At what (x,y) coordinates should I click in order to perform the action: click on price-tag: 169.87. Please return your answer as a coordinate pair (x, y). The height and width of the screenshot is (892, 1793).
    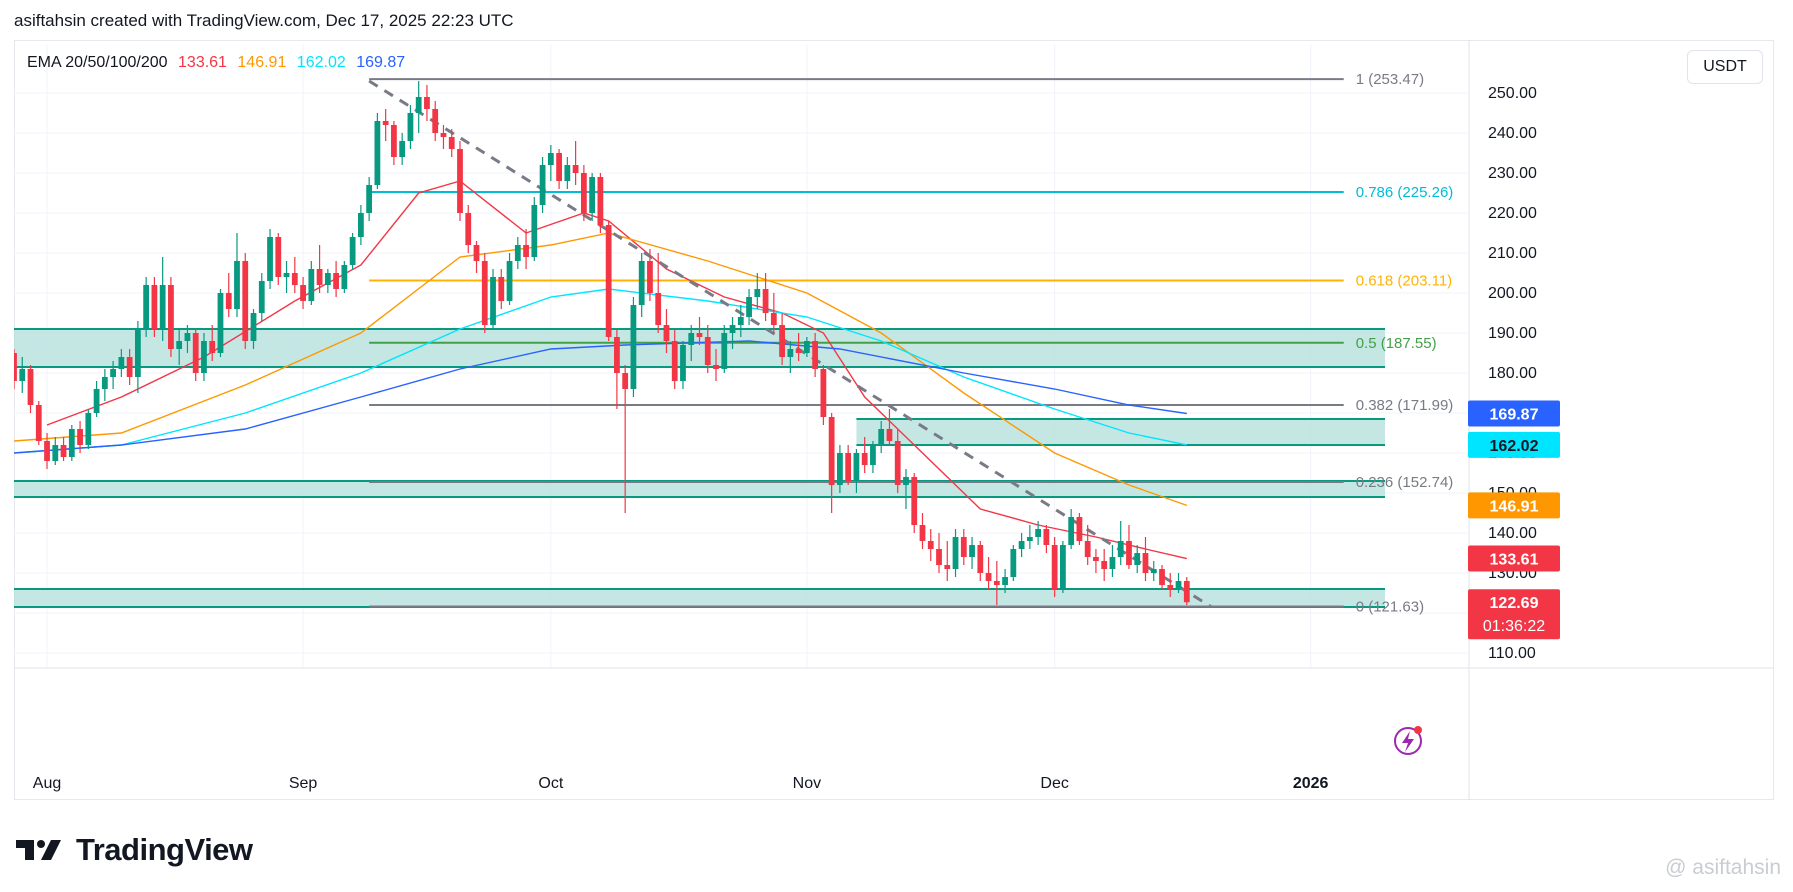
    Looking at the image, I should click on (1514, 413).